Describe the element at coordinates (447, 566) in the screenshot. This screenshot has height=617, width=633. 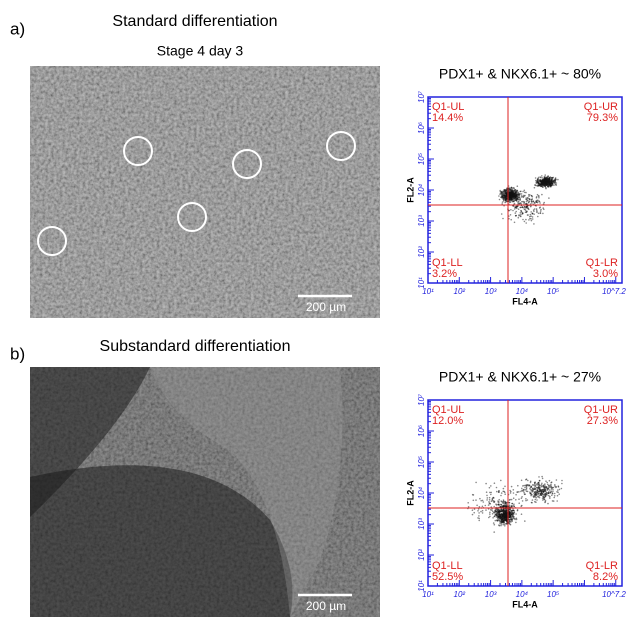
I see `quadrant-name: Q1-LL` at that location.